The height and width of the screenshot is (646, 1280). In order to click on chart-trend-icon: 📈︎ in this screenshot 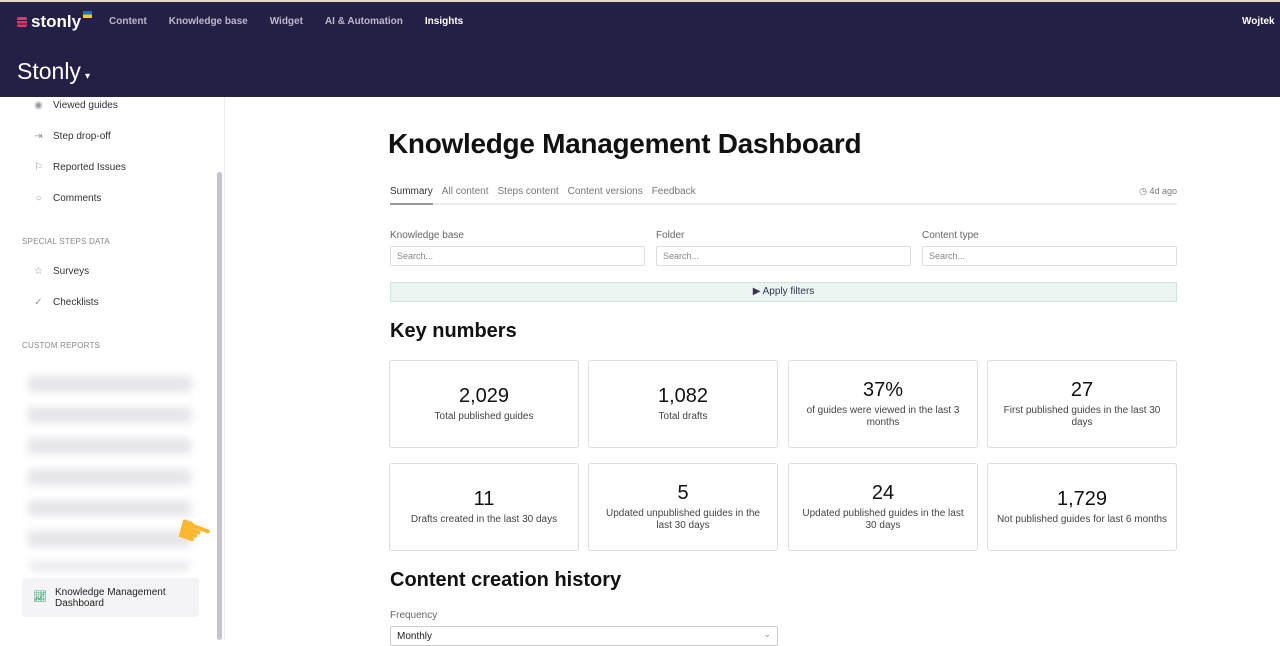, I will do `click(40, 597)`.